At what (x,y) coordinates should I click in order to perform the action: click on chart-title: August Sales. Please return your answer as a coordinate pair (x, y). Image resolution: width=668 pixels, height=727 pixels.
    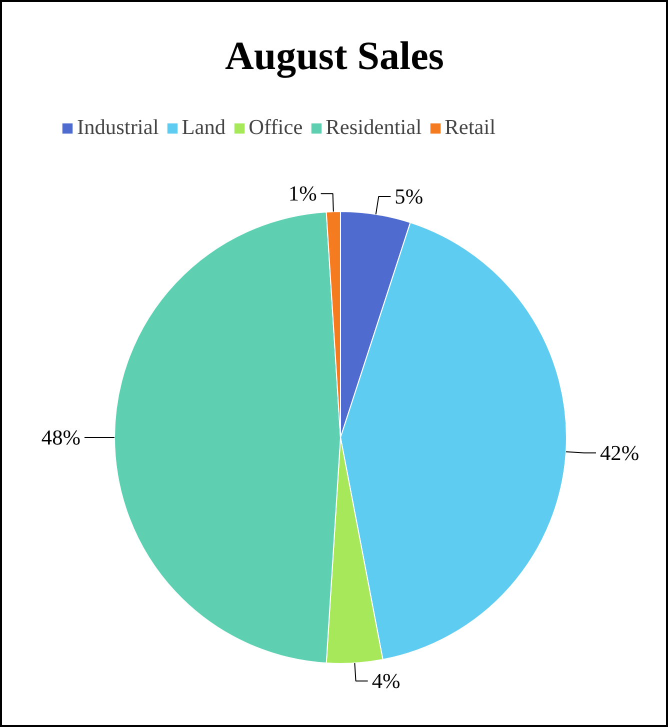
    Looking at the image, I should click on (334, 55).